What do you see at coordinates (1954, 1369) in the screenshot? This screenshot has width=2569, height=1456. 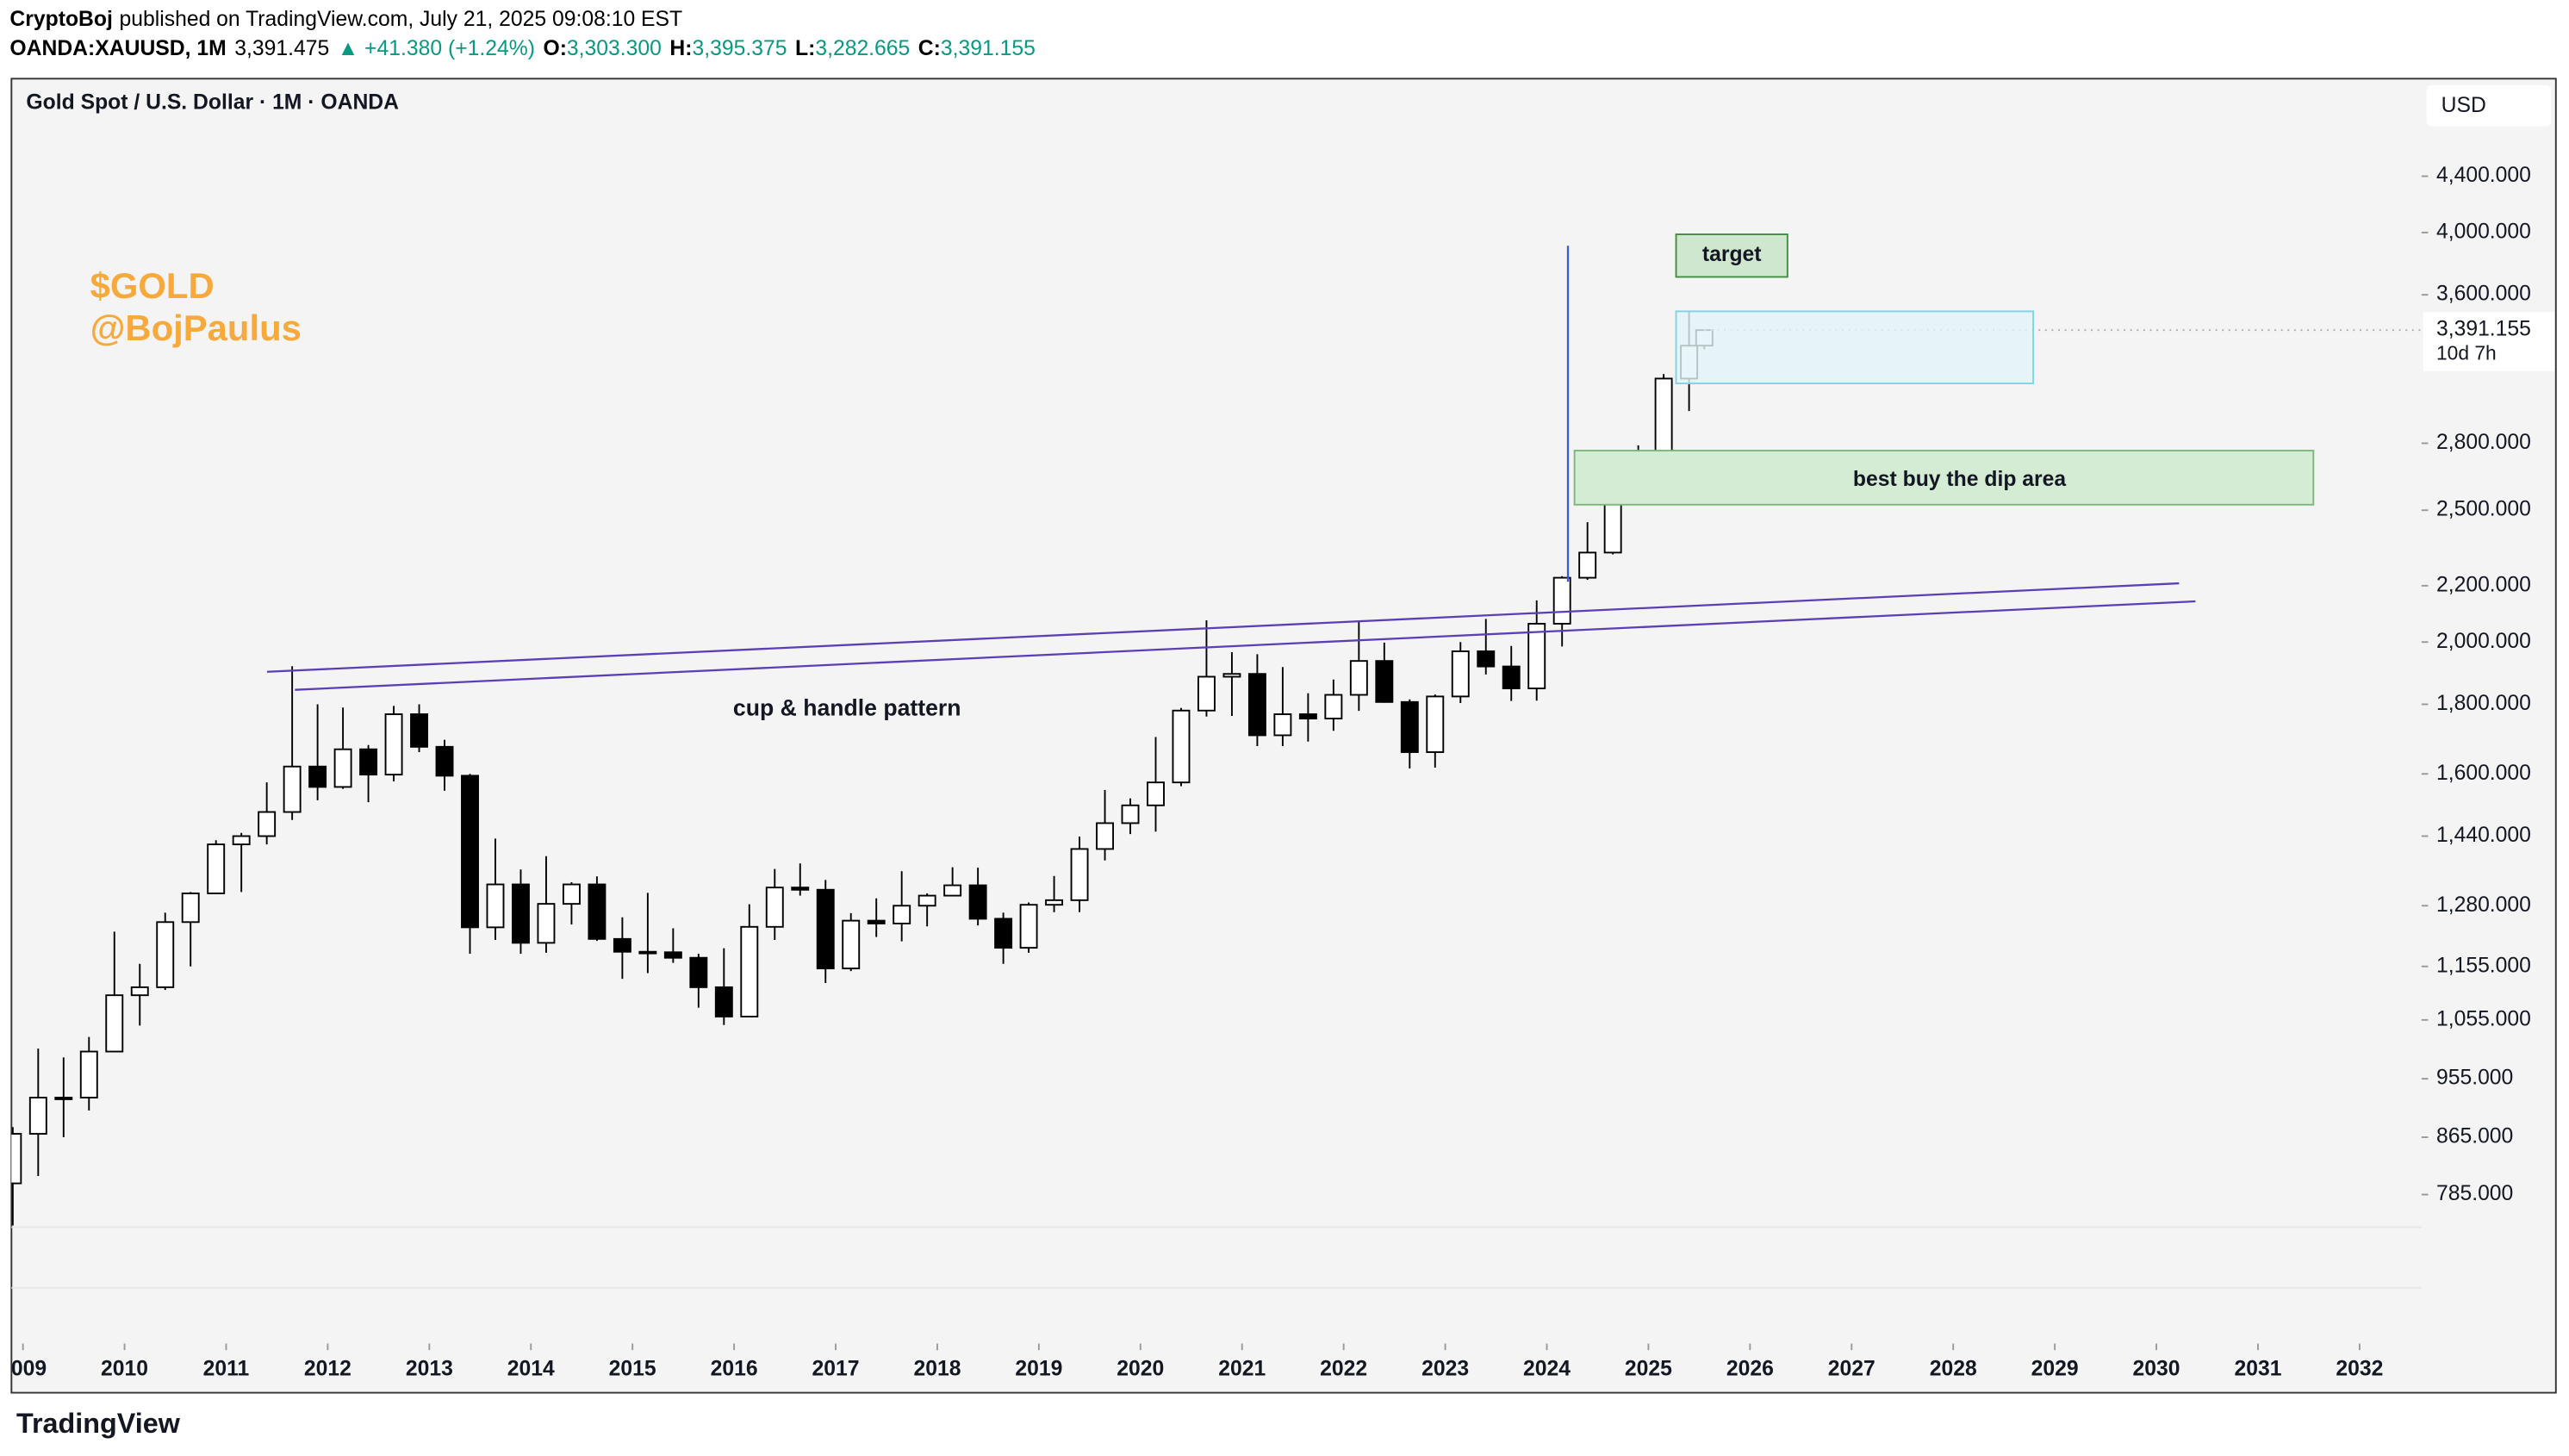 I see `x-tick-label: 2028` at bounding box center [1954, 1369].